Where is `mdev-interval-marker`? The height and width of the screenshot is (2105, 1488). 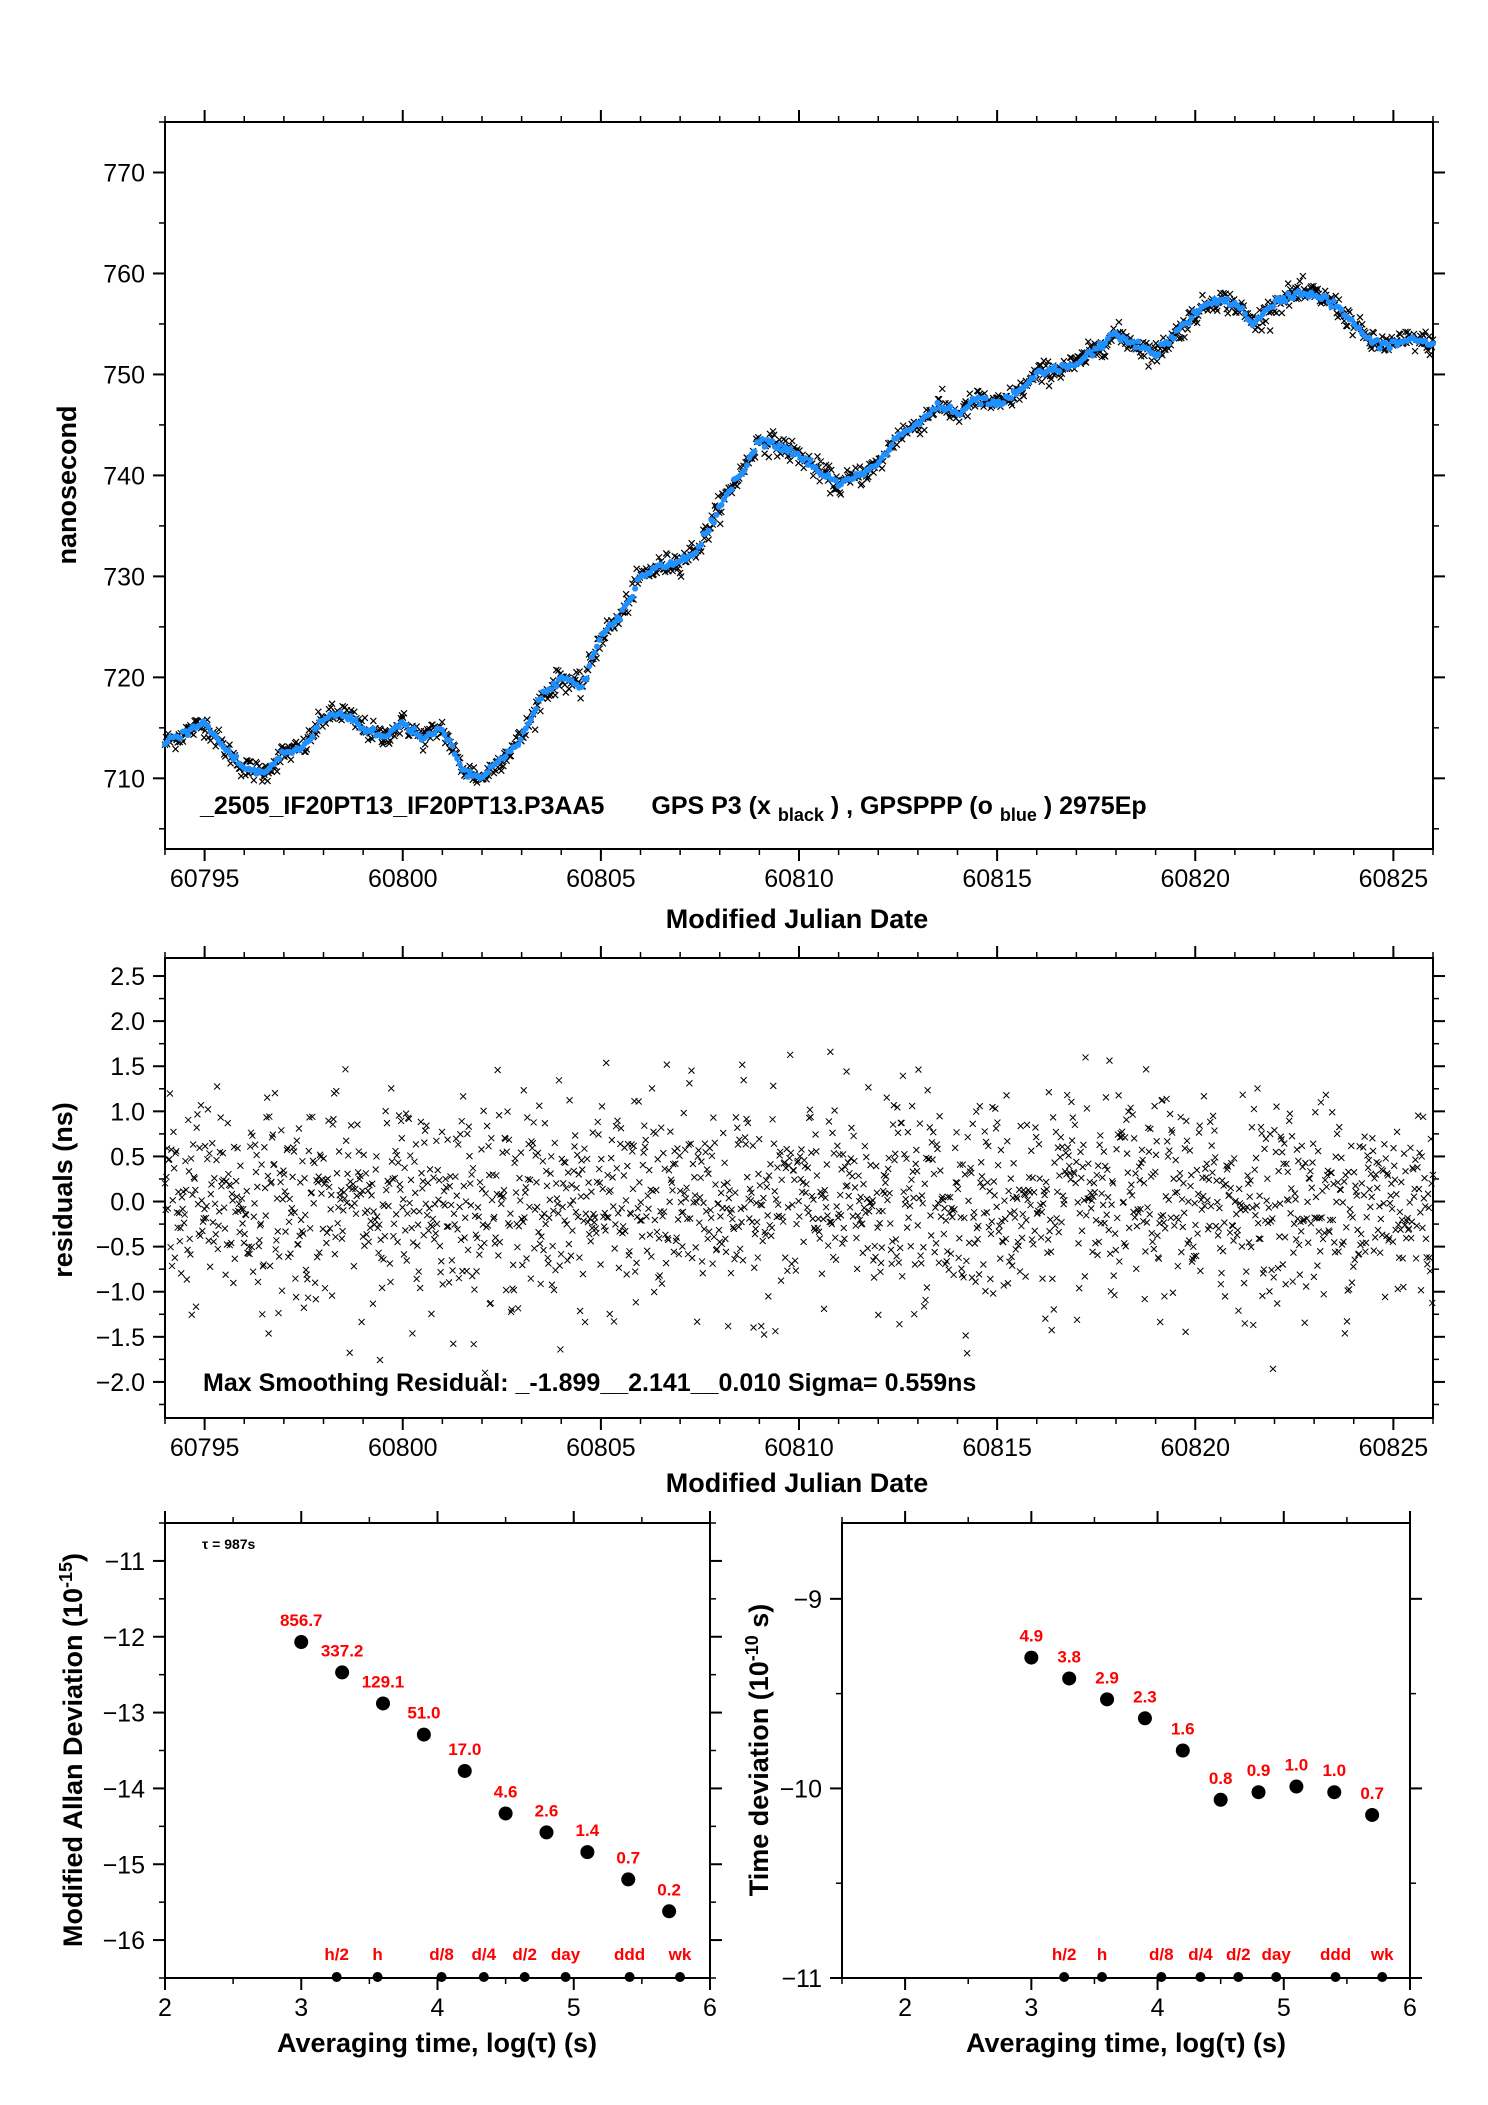
mdev-interval-marker is located at coordinates (524, 1977).